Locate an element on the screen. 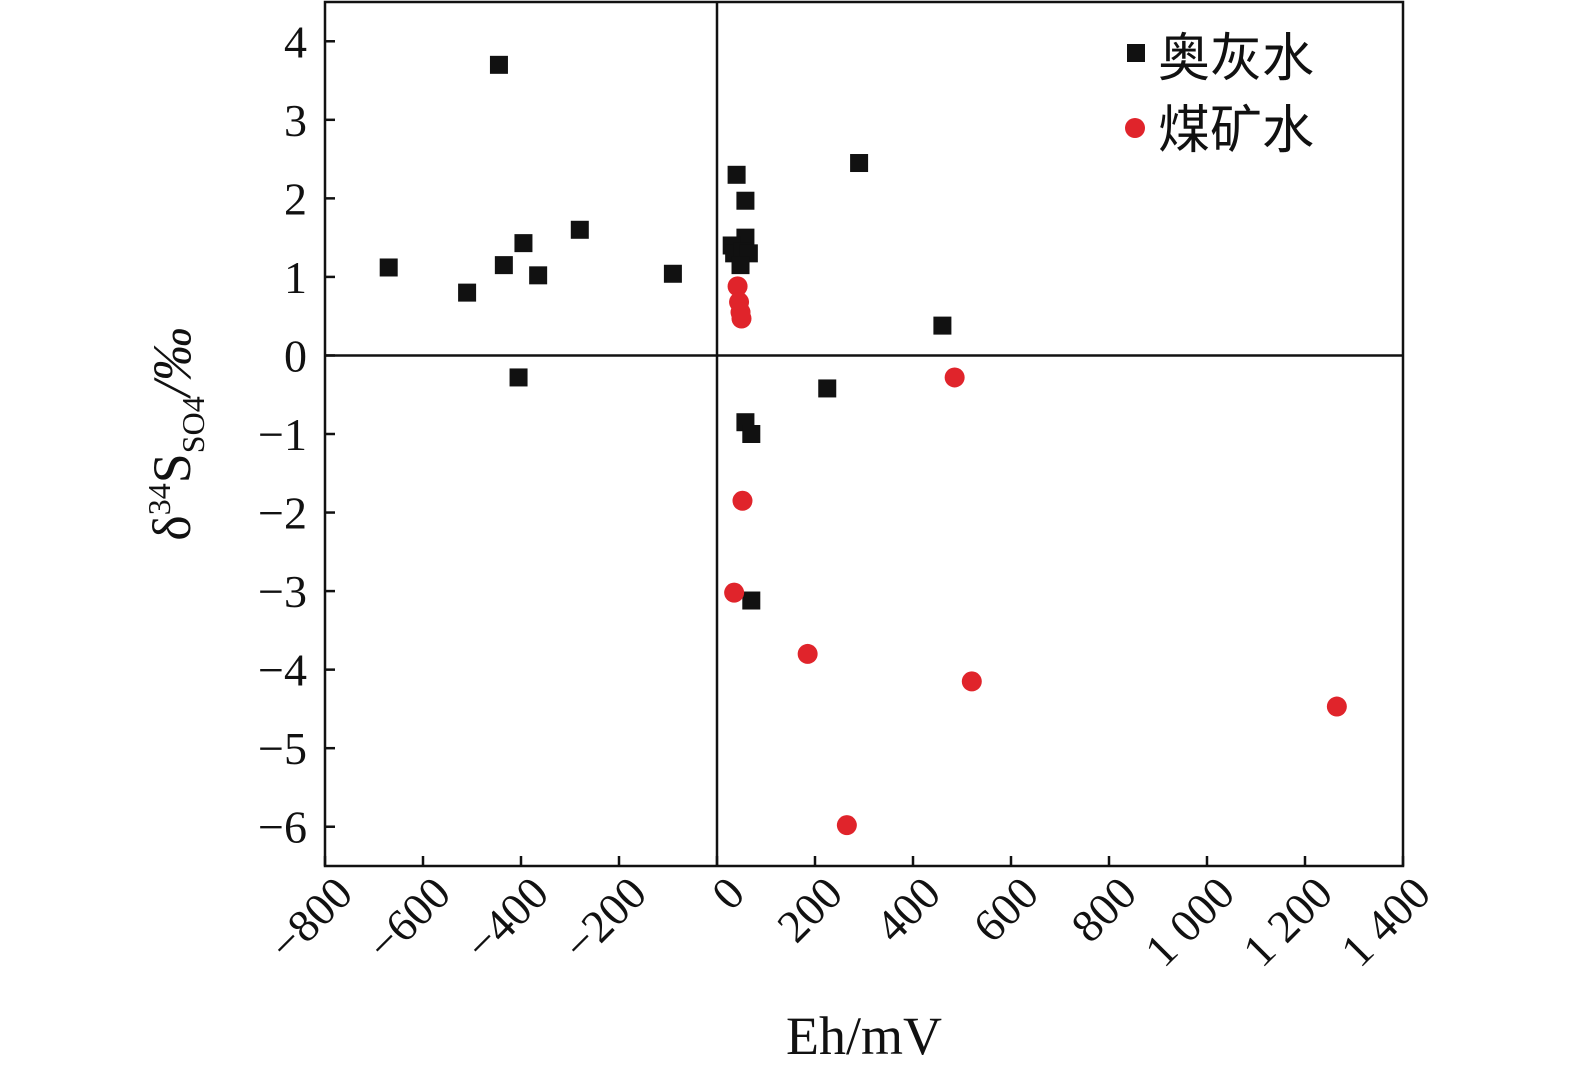 The width and height of the screenshot is (1575, 1077). x-tick-label: −800 is located at coordinates (310, 918).